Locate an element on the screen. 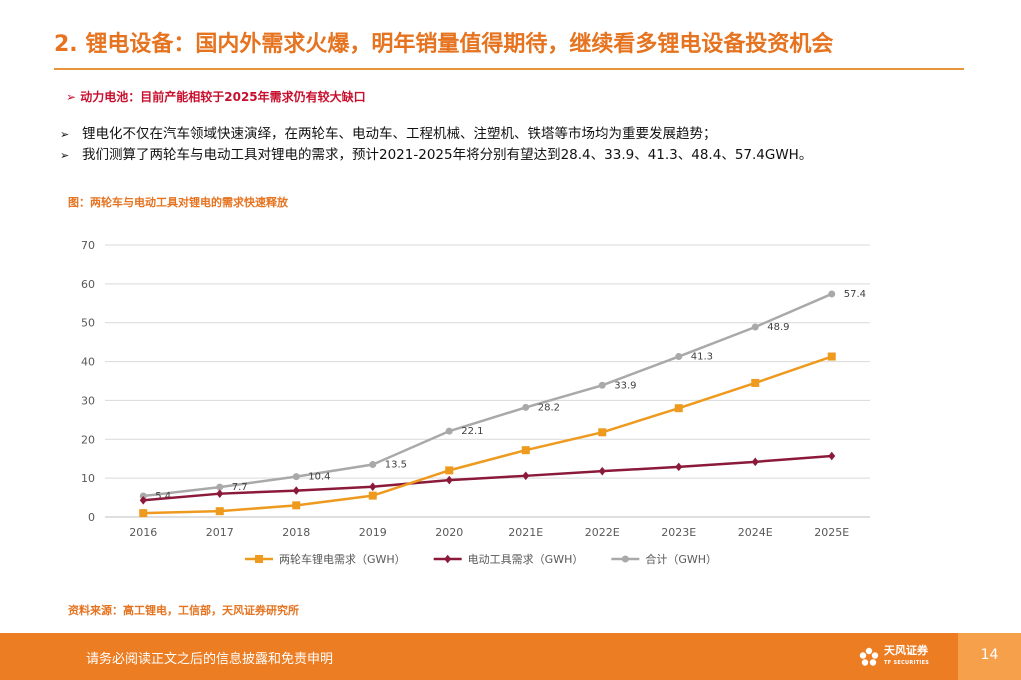 The image size is (1021, 680). title-divider is located at coordinates (509, 69).